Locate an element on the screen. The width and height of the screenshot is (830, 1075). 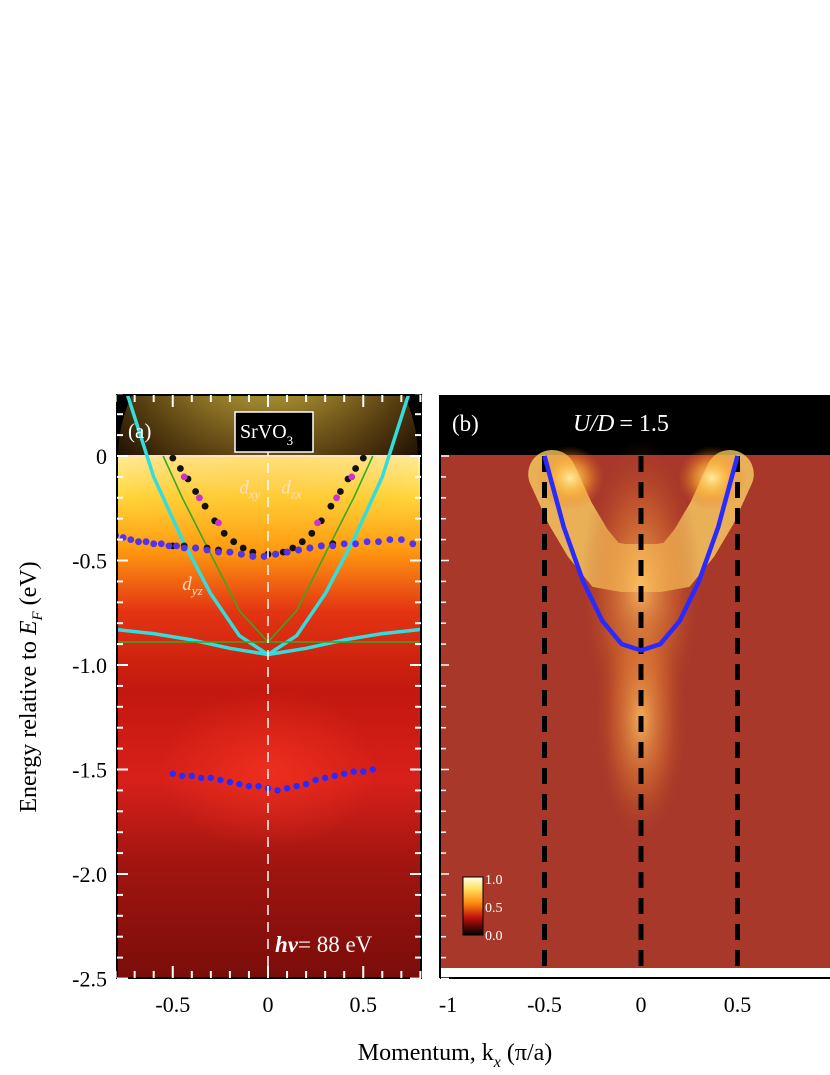
colorbar-tick-max: 1.0 is located at coordinates (494, 880).